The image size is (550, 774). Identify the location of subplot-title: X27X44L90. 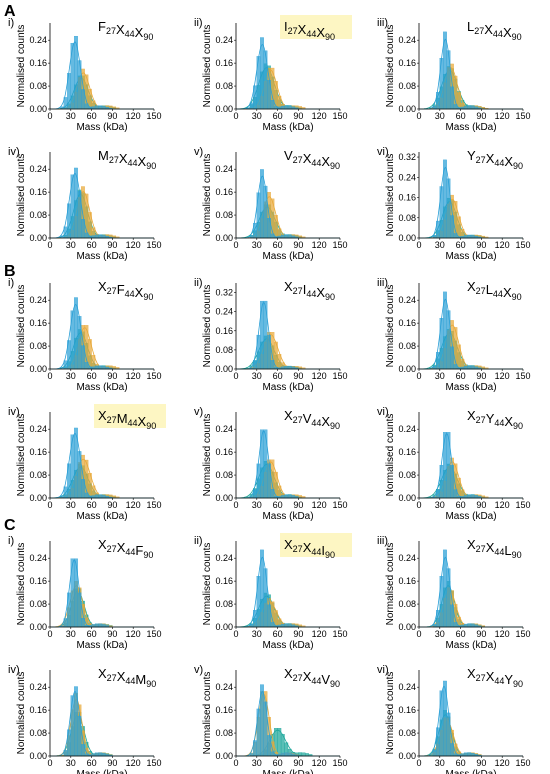
(494, 548).